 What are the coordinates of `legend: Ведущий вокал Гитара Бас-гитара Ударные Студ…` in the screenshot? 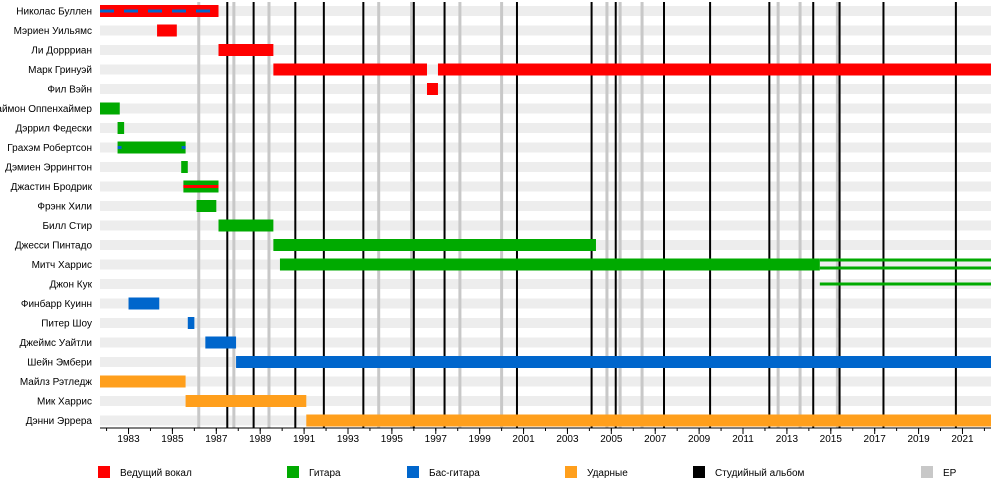 It's located at (527, 472).